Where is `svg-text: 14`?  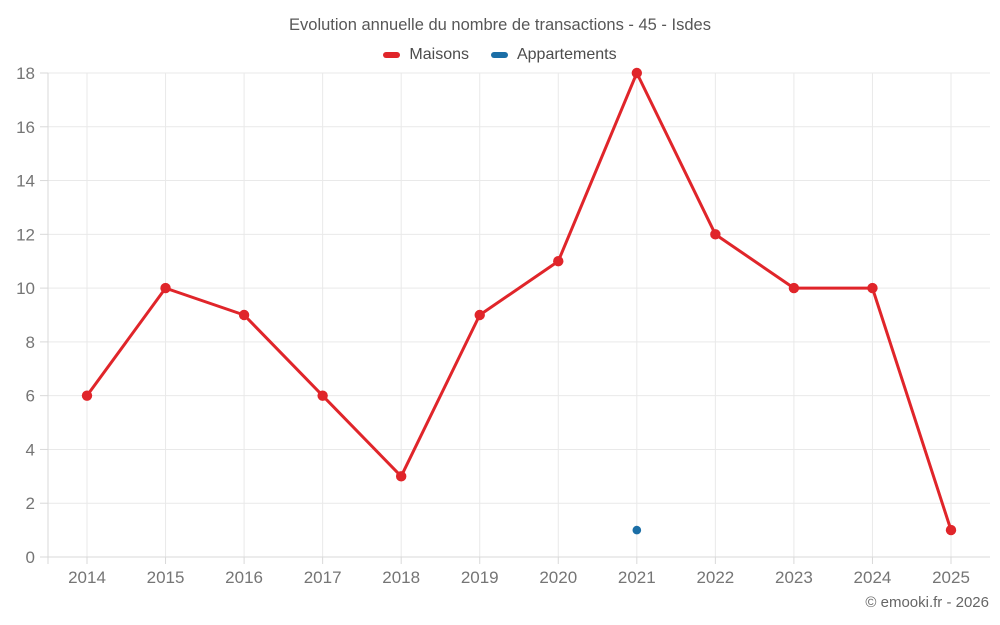
svg-text: 14 is located at coordinates (25, 181).